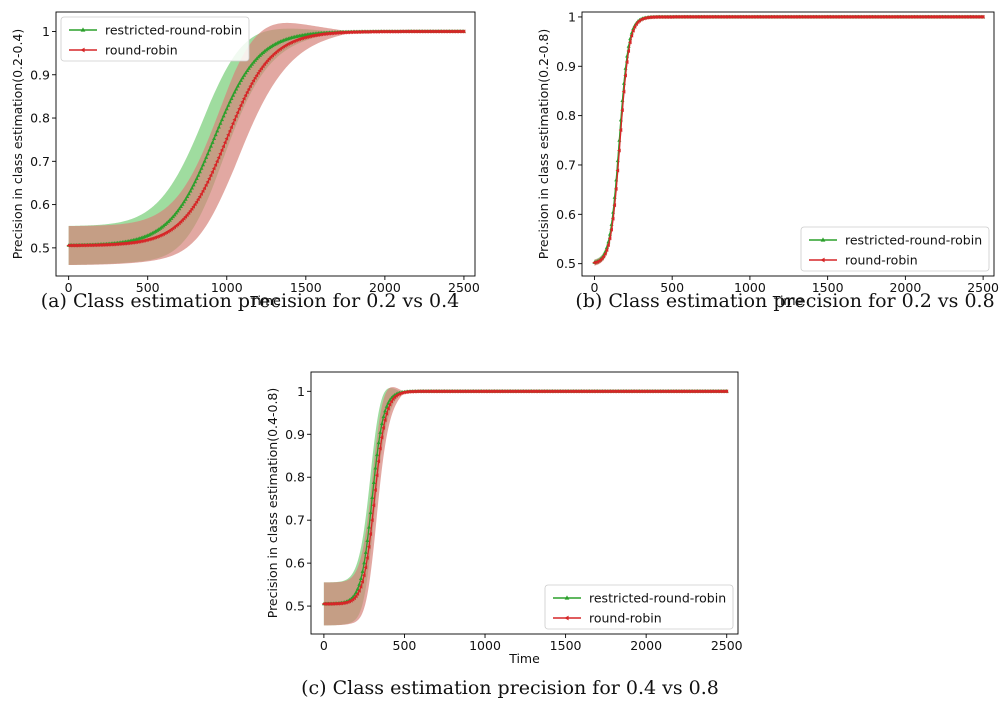 This screenshot has height=702, width=1008. What do you see at coordinates (881, 260) in the screenshot?
I see `legend-label: round-robin` at bounding box center [881, 260].